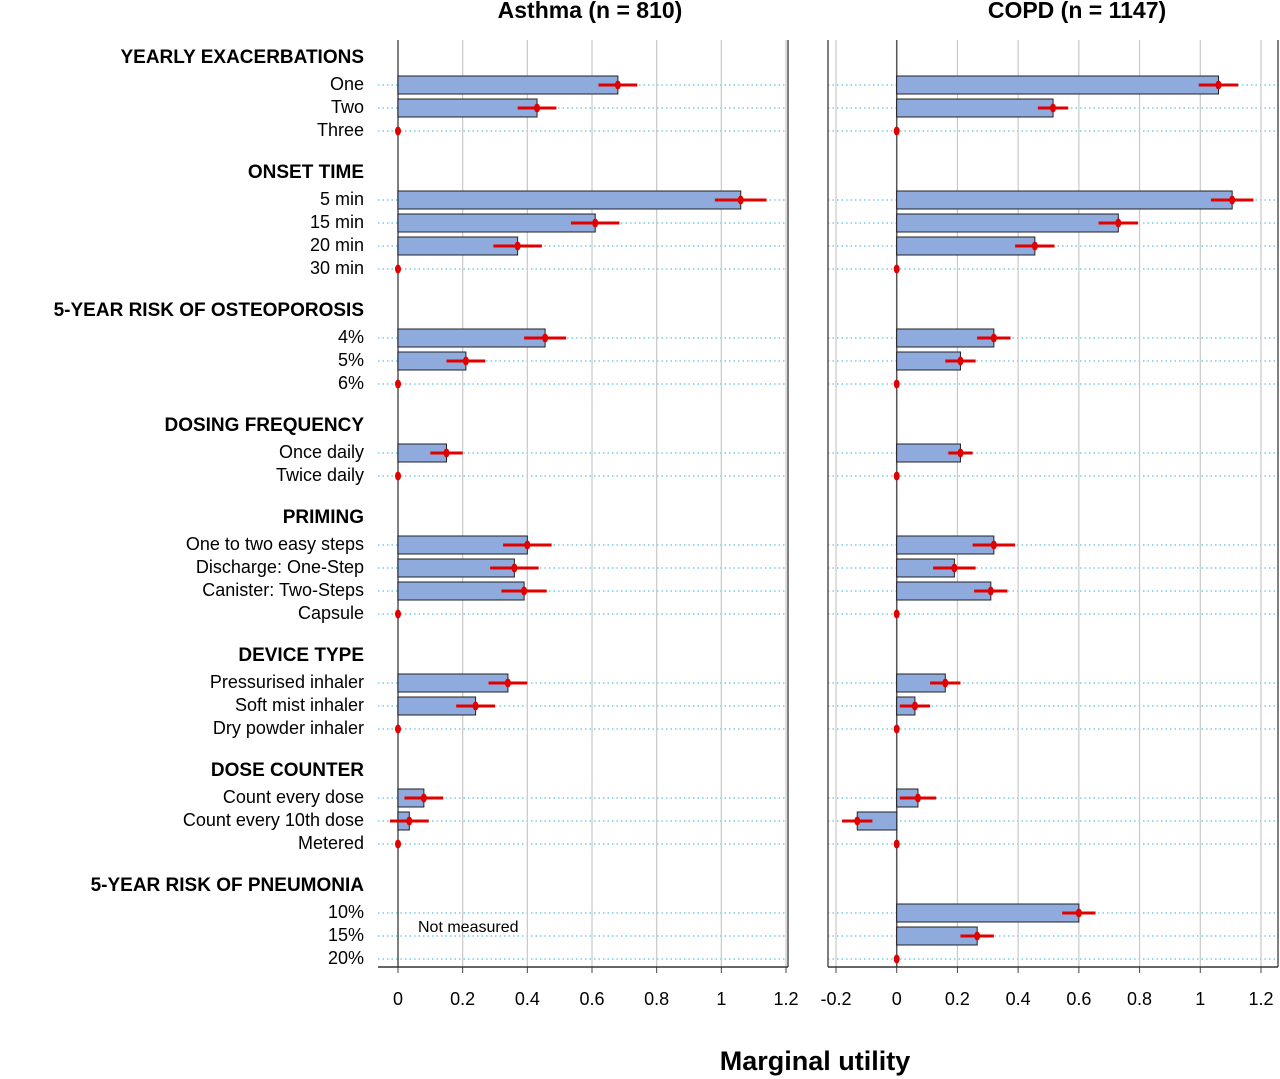 The image size is (1280, 1079). What do you see at coordinates (288, 728) in the screenshot?
I see `y-tick-label: Dry powder inhaler` at bounding box center [288, 728].